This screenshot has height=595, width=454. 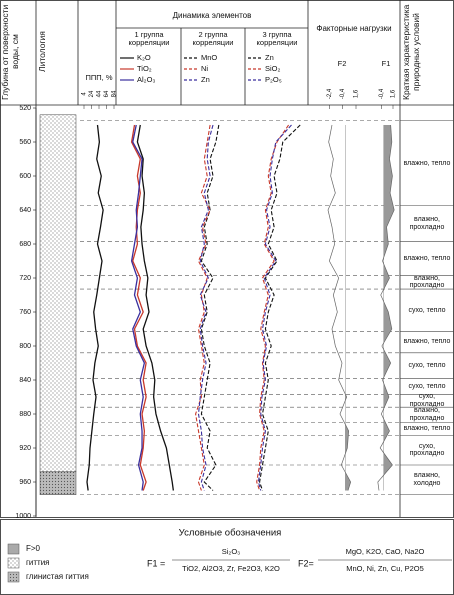 I want to click on y-tick-label: 640, so click(x=25, y=210).